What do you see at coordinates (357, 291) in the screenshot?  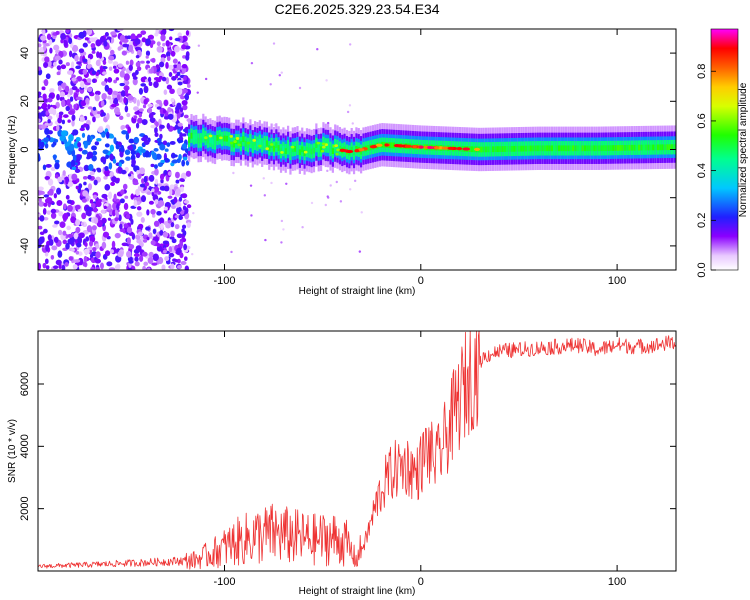 I see `spectrogram-x-label: Height of straight line (km)` at bounding box center [357, 291].